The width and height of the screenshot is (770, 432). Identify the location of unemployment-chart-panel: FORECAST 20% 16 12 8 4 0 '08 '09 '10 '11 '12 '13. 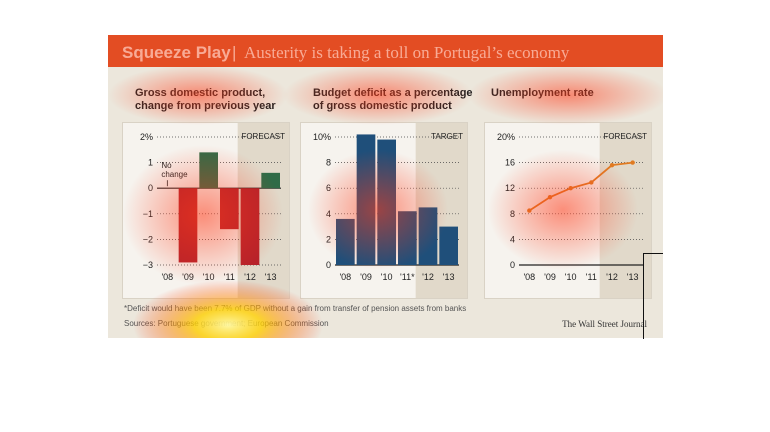
(568, 210).